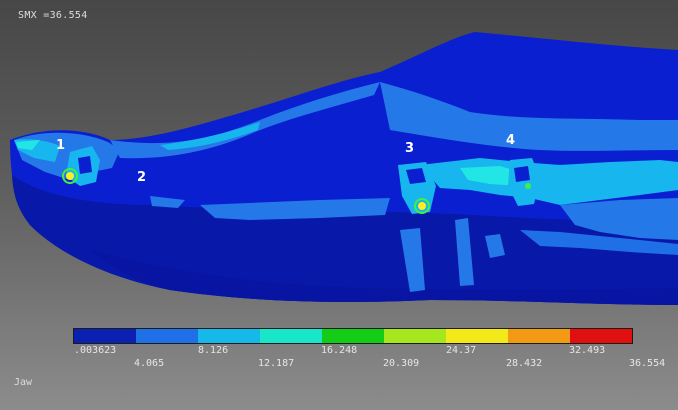 This screenshot has height=410, width=678. Describe the element at coordinates (511, 140) in the screenshot. I see `node-label-4: 4` at that location.